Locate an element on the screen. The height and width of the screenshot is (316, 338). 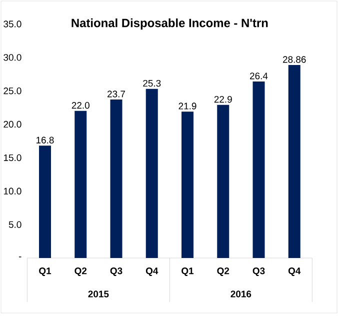
chart-title: National Disposable Income - N'trn is located at coordinates (170, 24).